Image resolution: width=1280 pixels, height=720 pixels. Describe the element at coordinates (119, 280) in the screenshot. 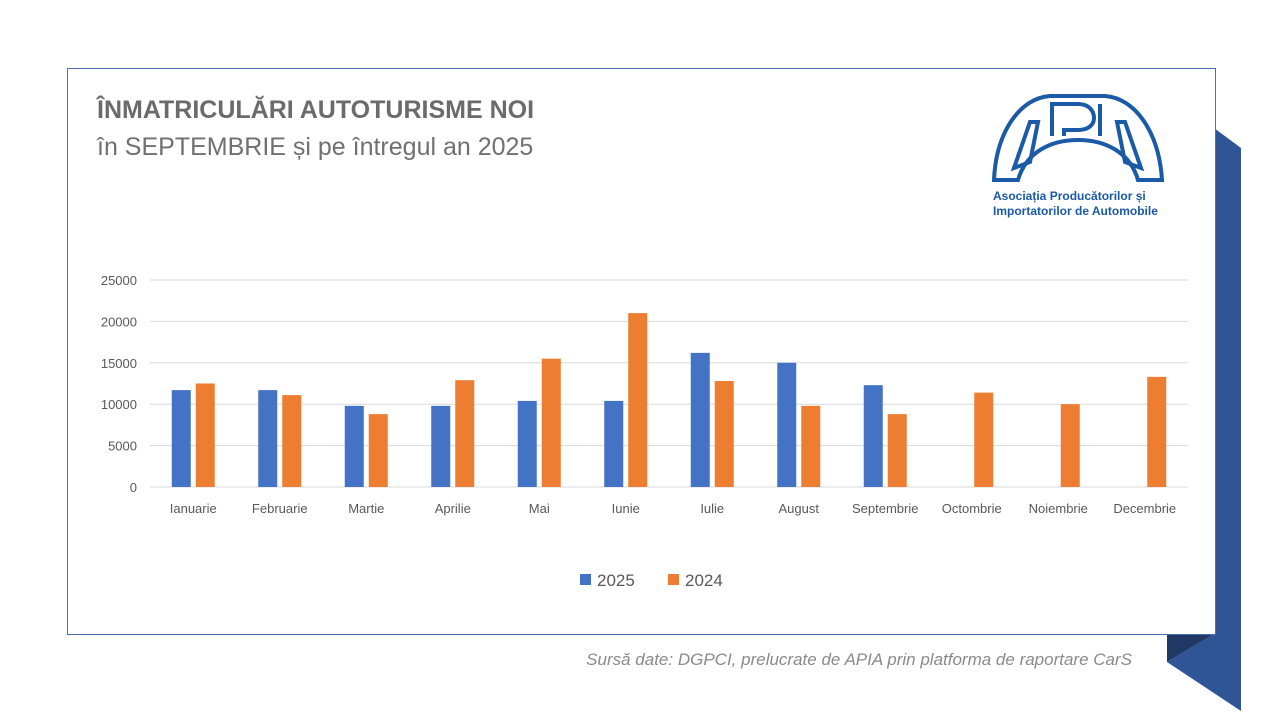

I see `y-tick-label: 25000` at that location.